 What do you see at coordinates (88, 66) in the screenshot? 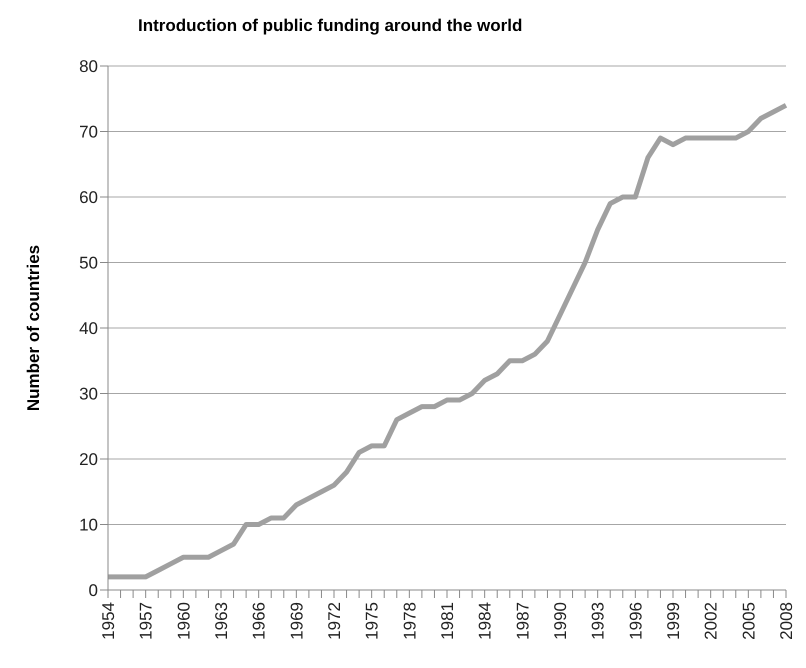
I see `y-tick-label: 80` at bounding box center [88, 66].